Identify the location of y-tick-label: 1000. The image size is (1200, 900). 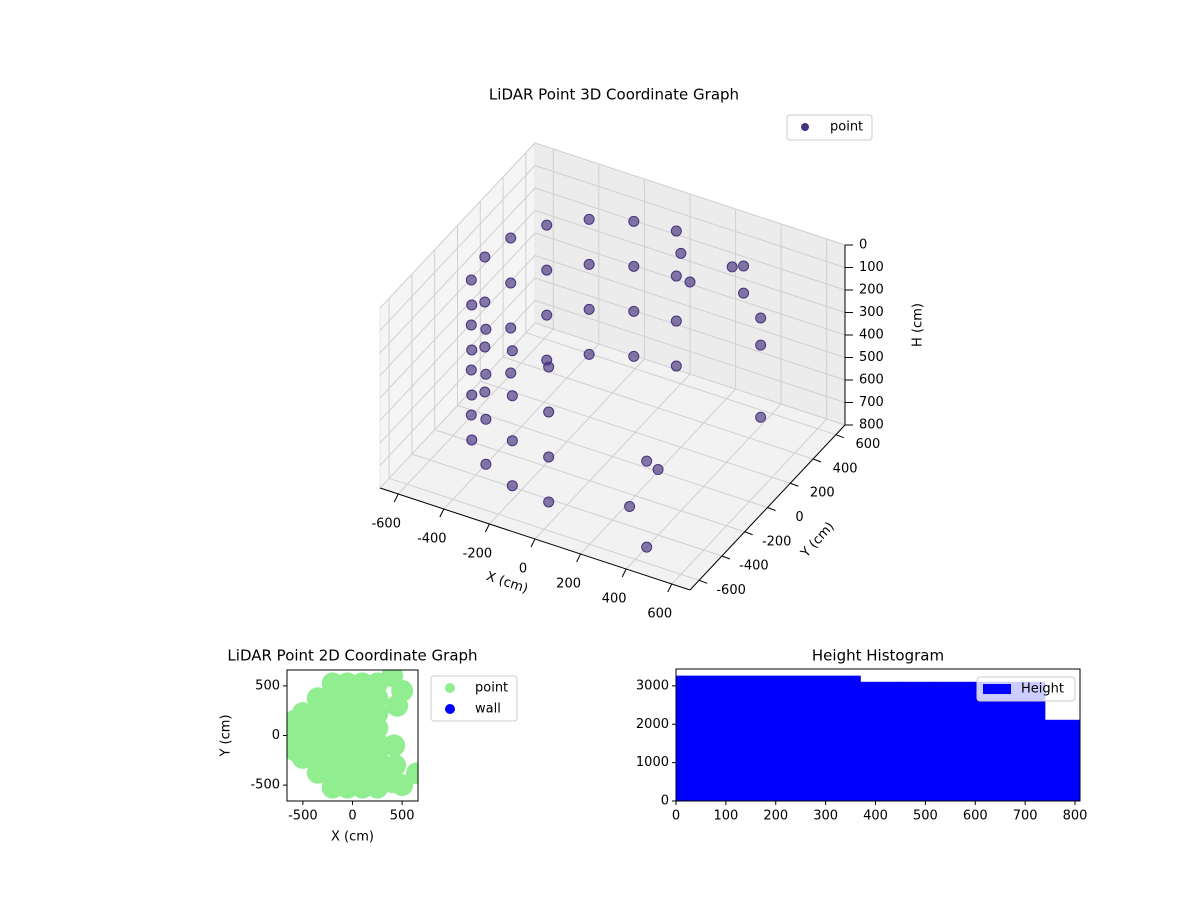
(652, 762).